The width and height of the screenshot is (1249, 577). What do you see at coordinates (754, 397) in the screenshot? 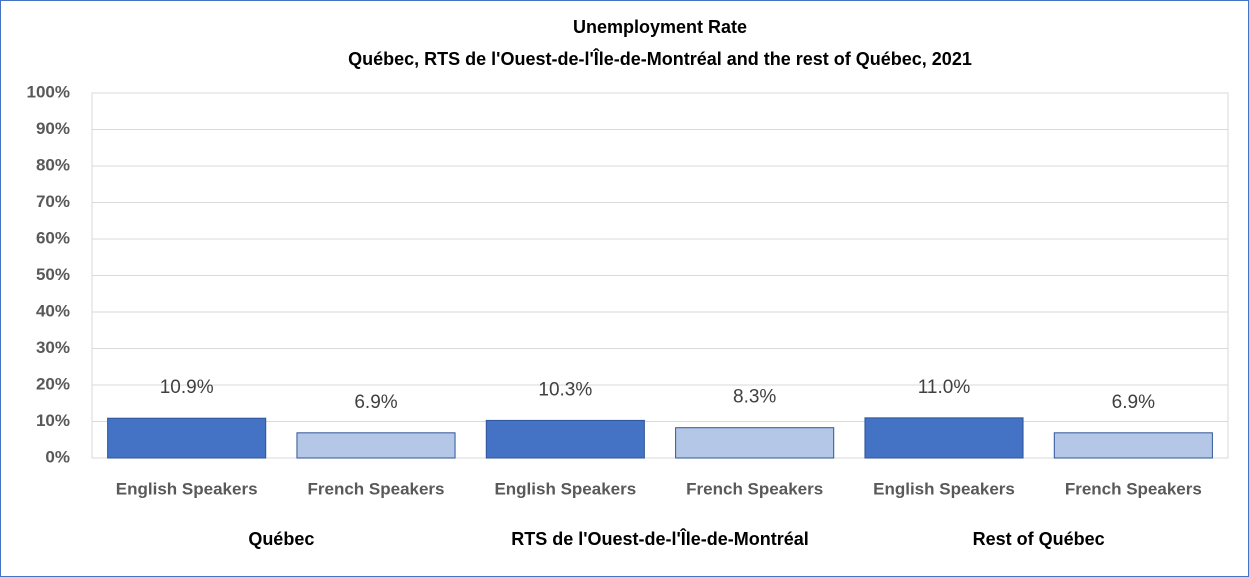
I see `data-label: 8.3%` at bounding box center [754, 397].